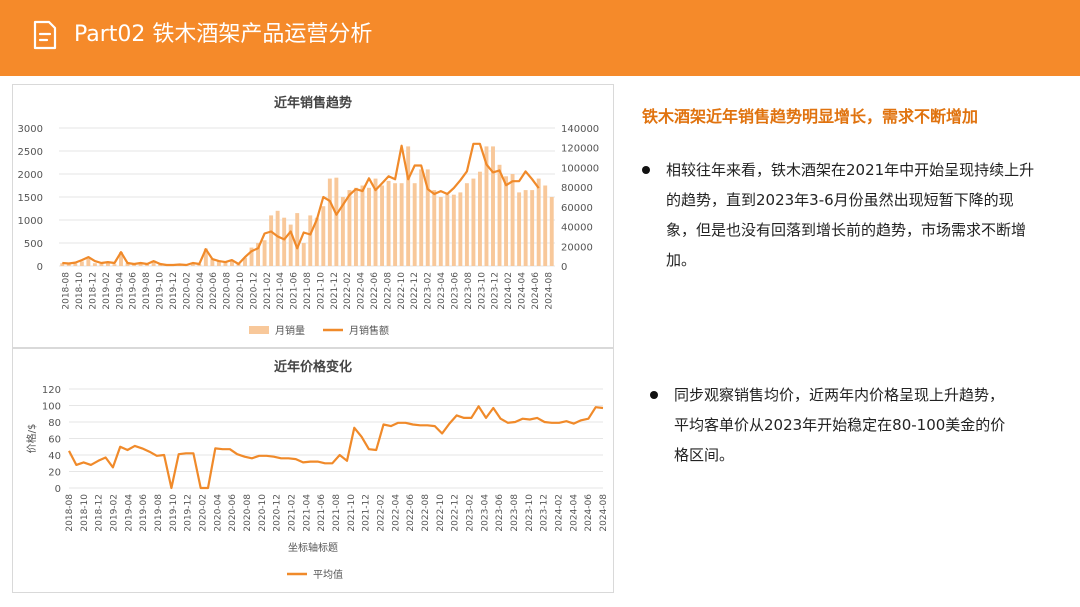  What do you see at coordinates (30, 198) in the screenshot?
I see `y-left-tick-label: 1500` at bounding box center [30, 198].